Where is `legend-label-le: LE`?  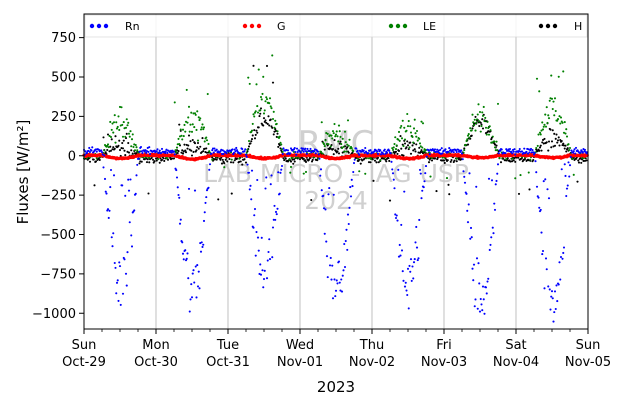
legend-label-le: LE is located at coordinates (429, 26).